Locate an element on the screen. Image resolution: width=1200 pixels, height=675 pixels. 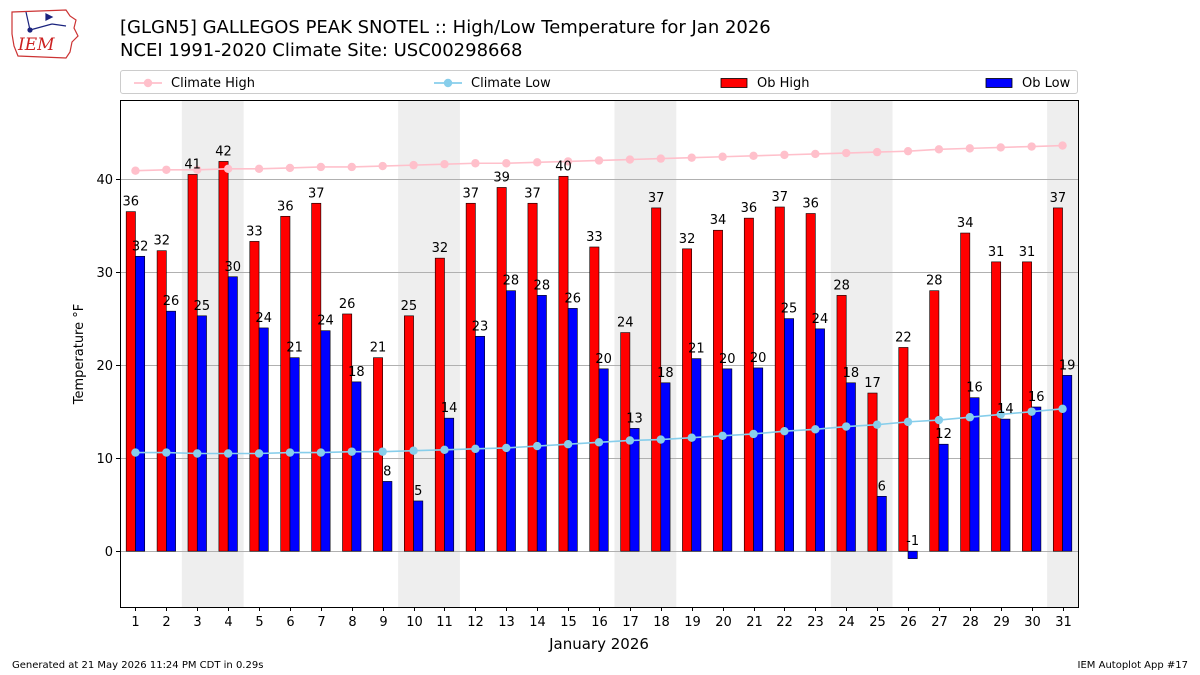
ob-low-label: 30 is located at coordinates (233, 267).